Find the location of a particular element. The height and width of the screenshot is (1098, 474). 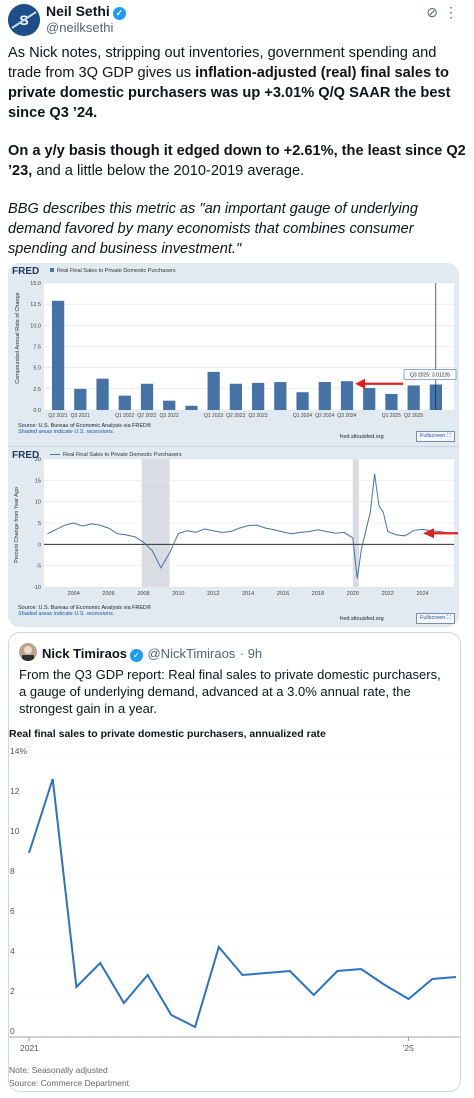

x-tick-label: Q2 2024 is located at coordinates (324, 416).